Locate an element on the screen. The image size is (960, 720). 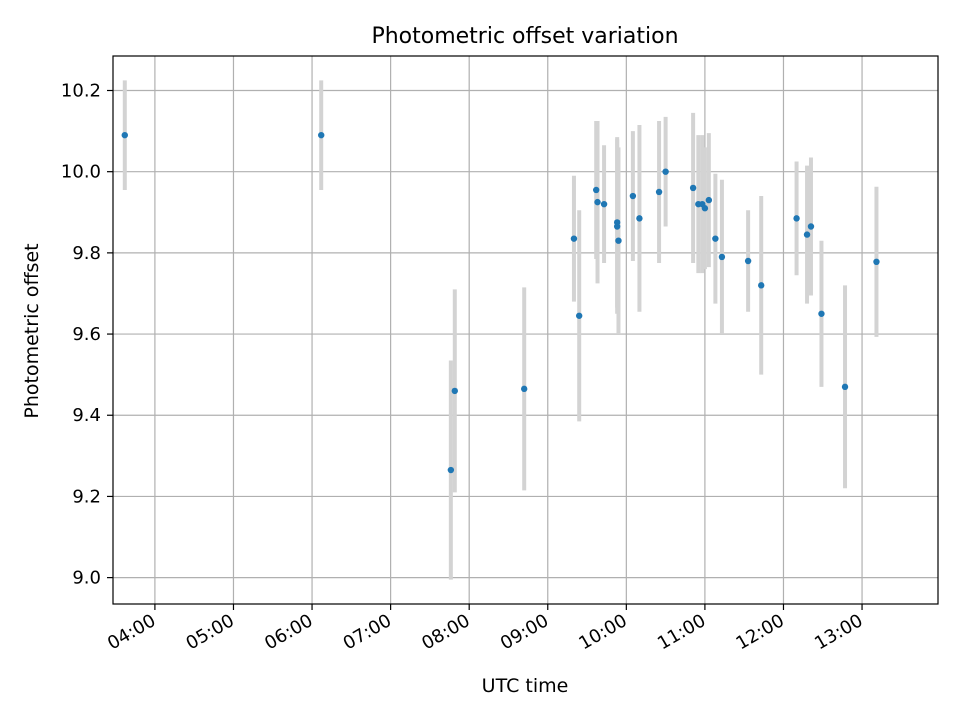
y-axis-ticks: 9.0 9.2 9.4 9.6 9.8 10.0 10.2 is located at coordinates (87, 335).